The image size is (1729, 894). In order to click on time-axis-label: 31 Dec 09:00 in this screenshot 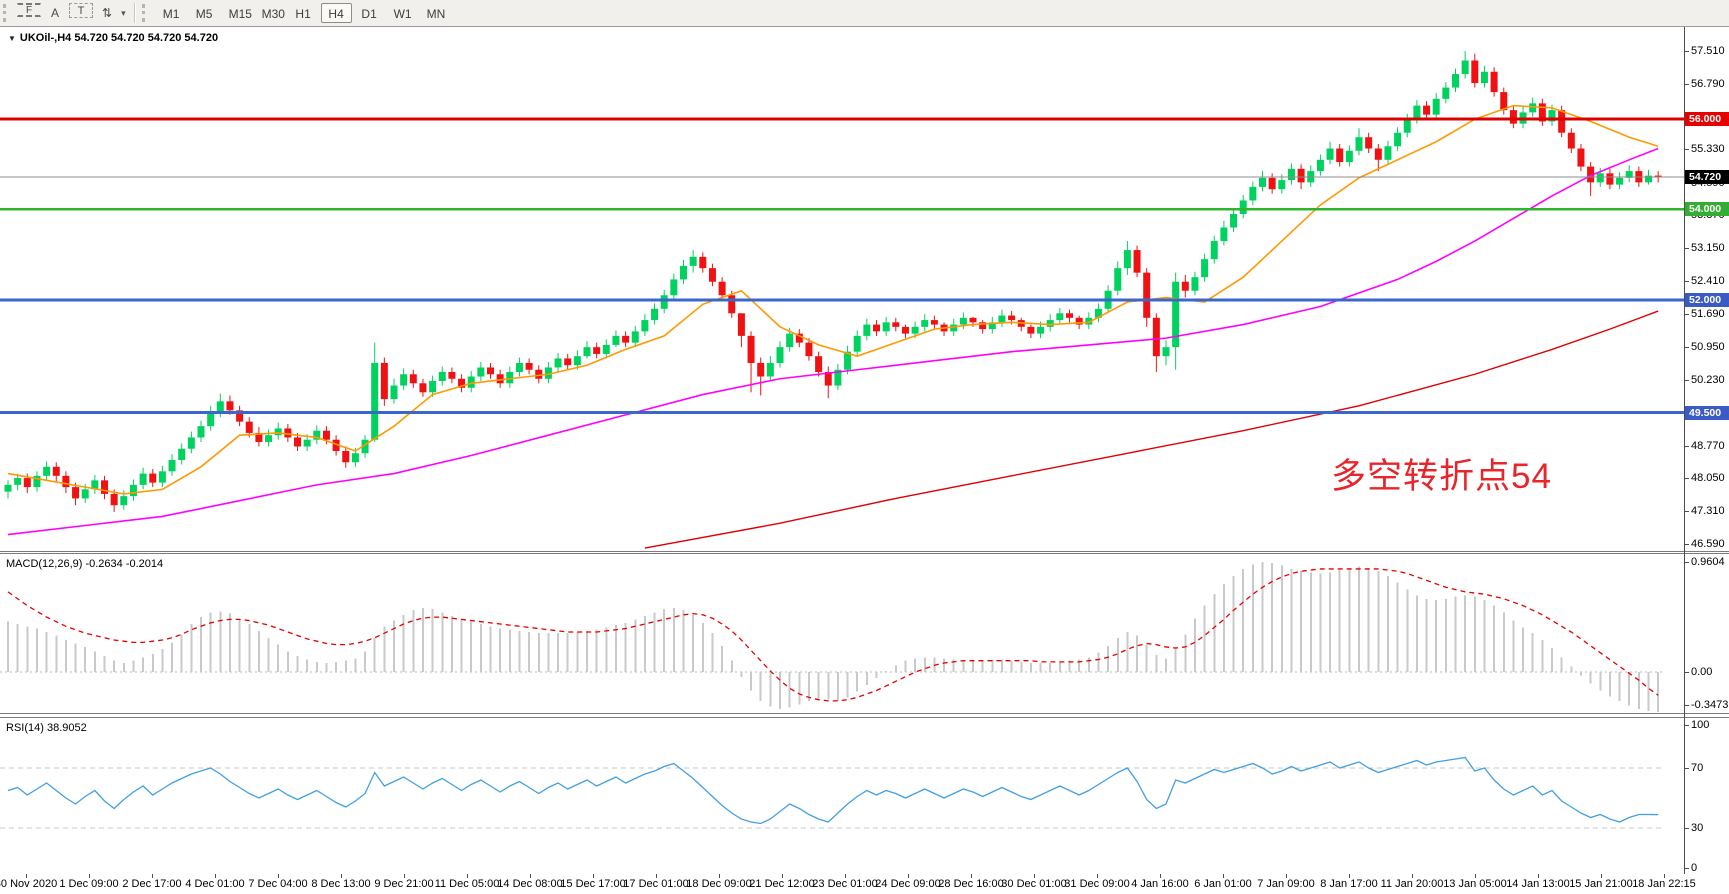, I will do `click(1097, 884)`.